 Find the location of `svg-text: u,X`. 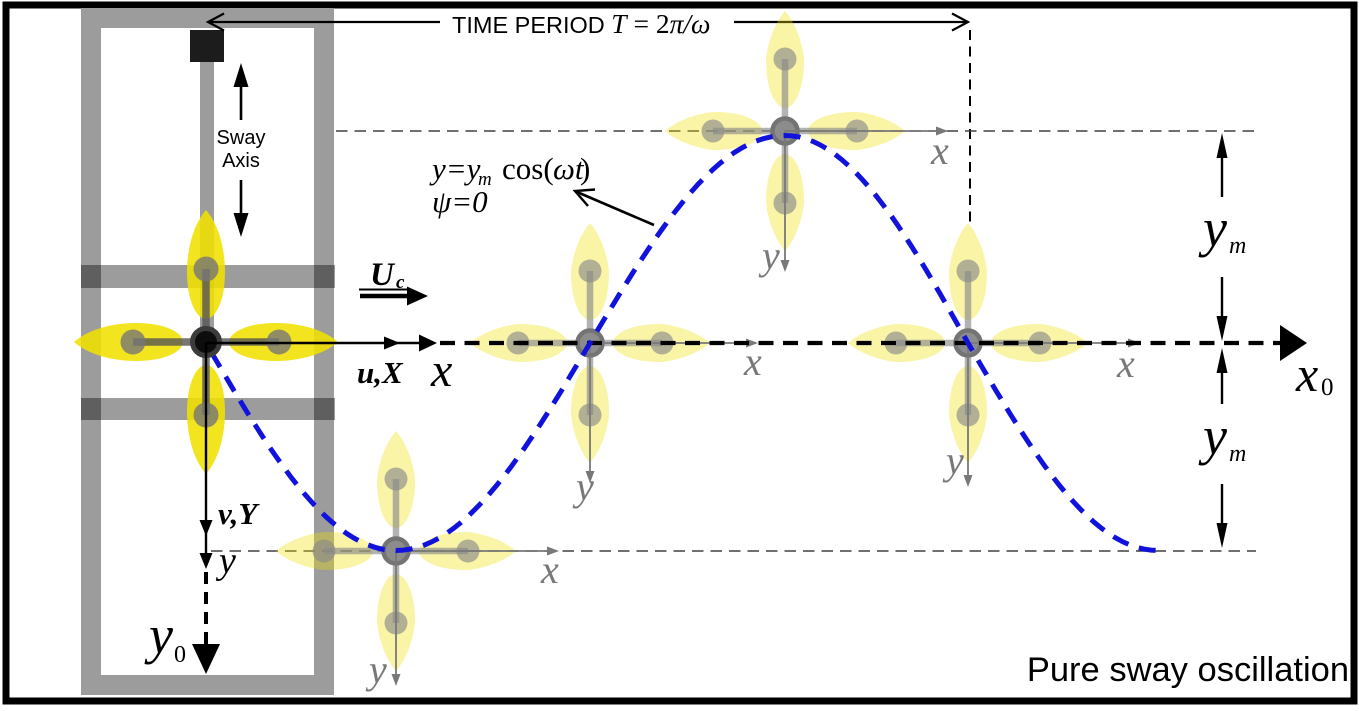

svg-text: u,X is located at coordinates (380, 372).